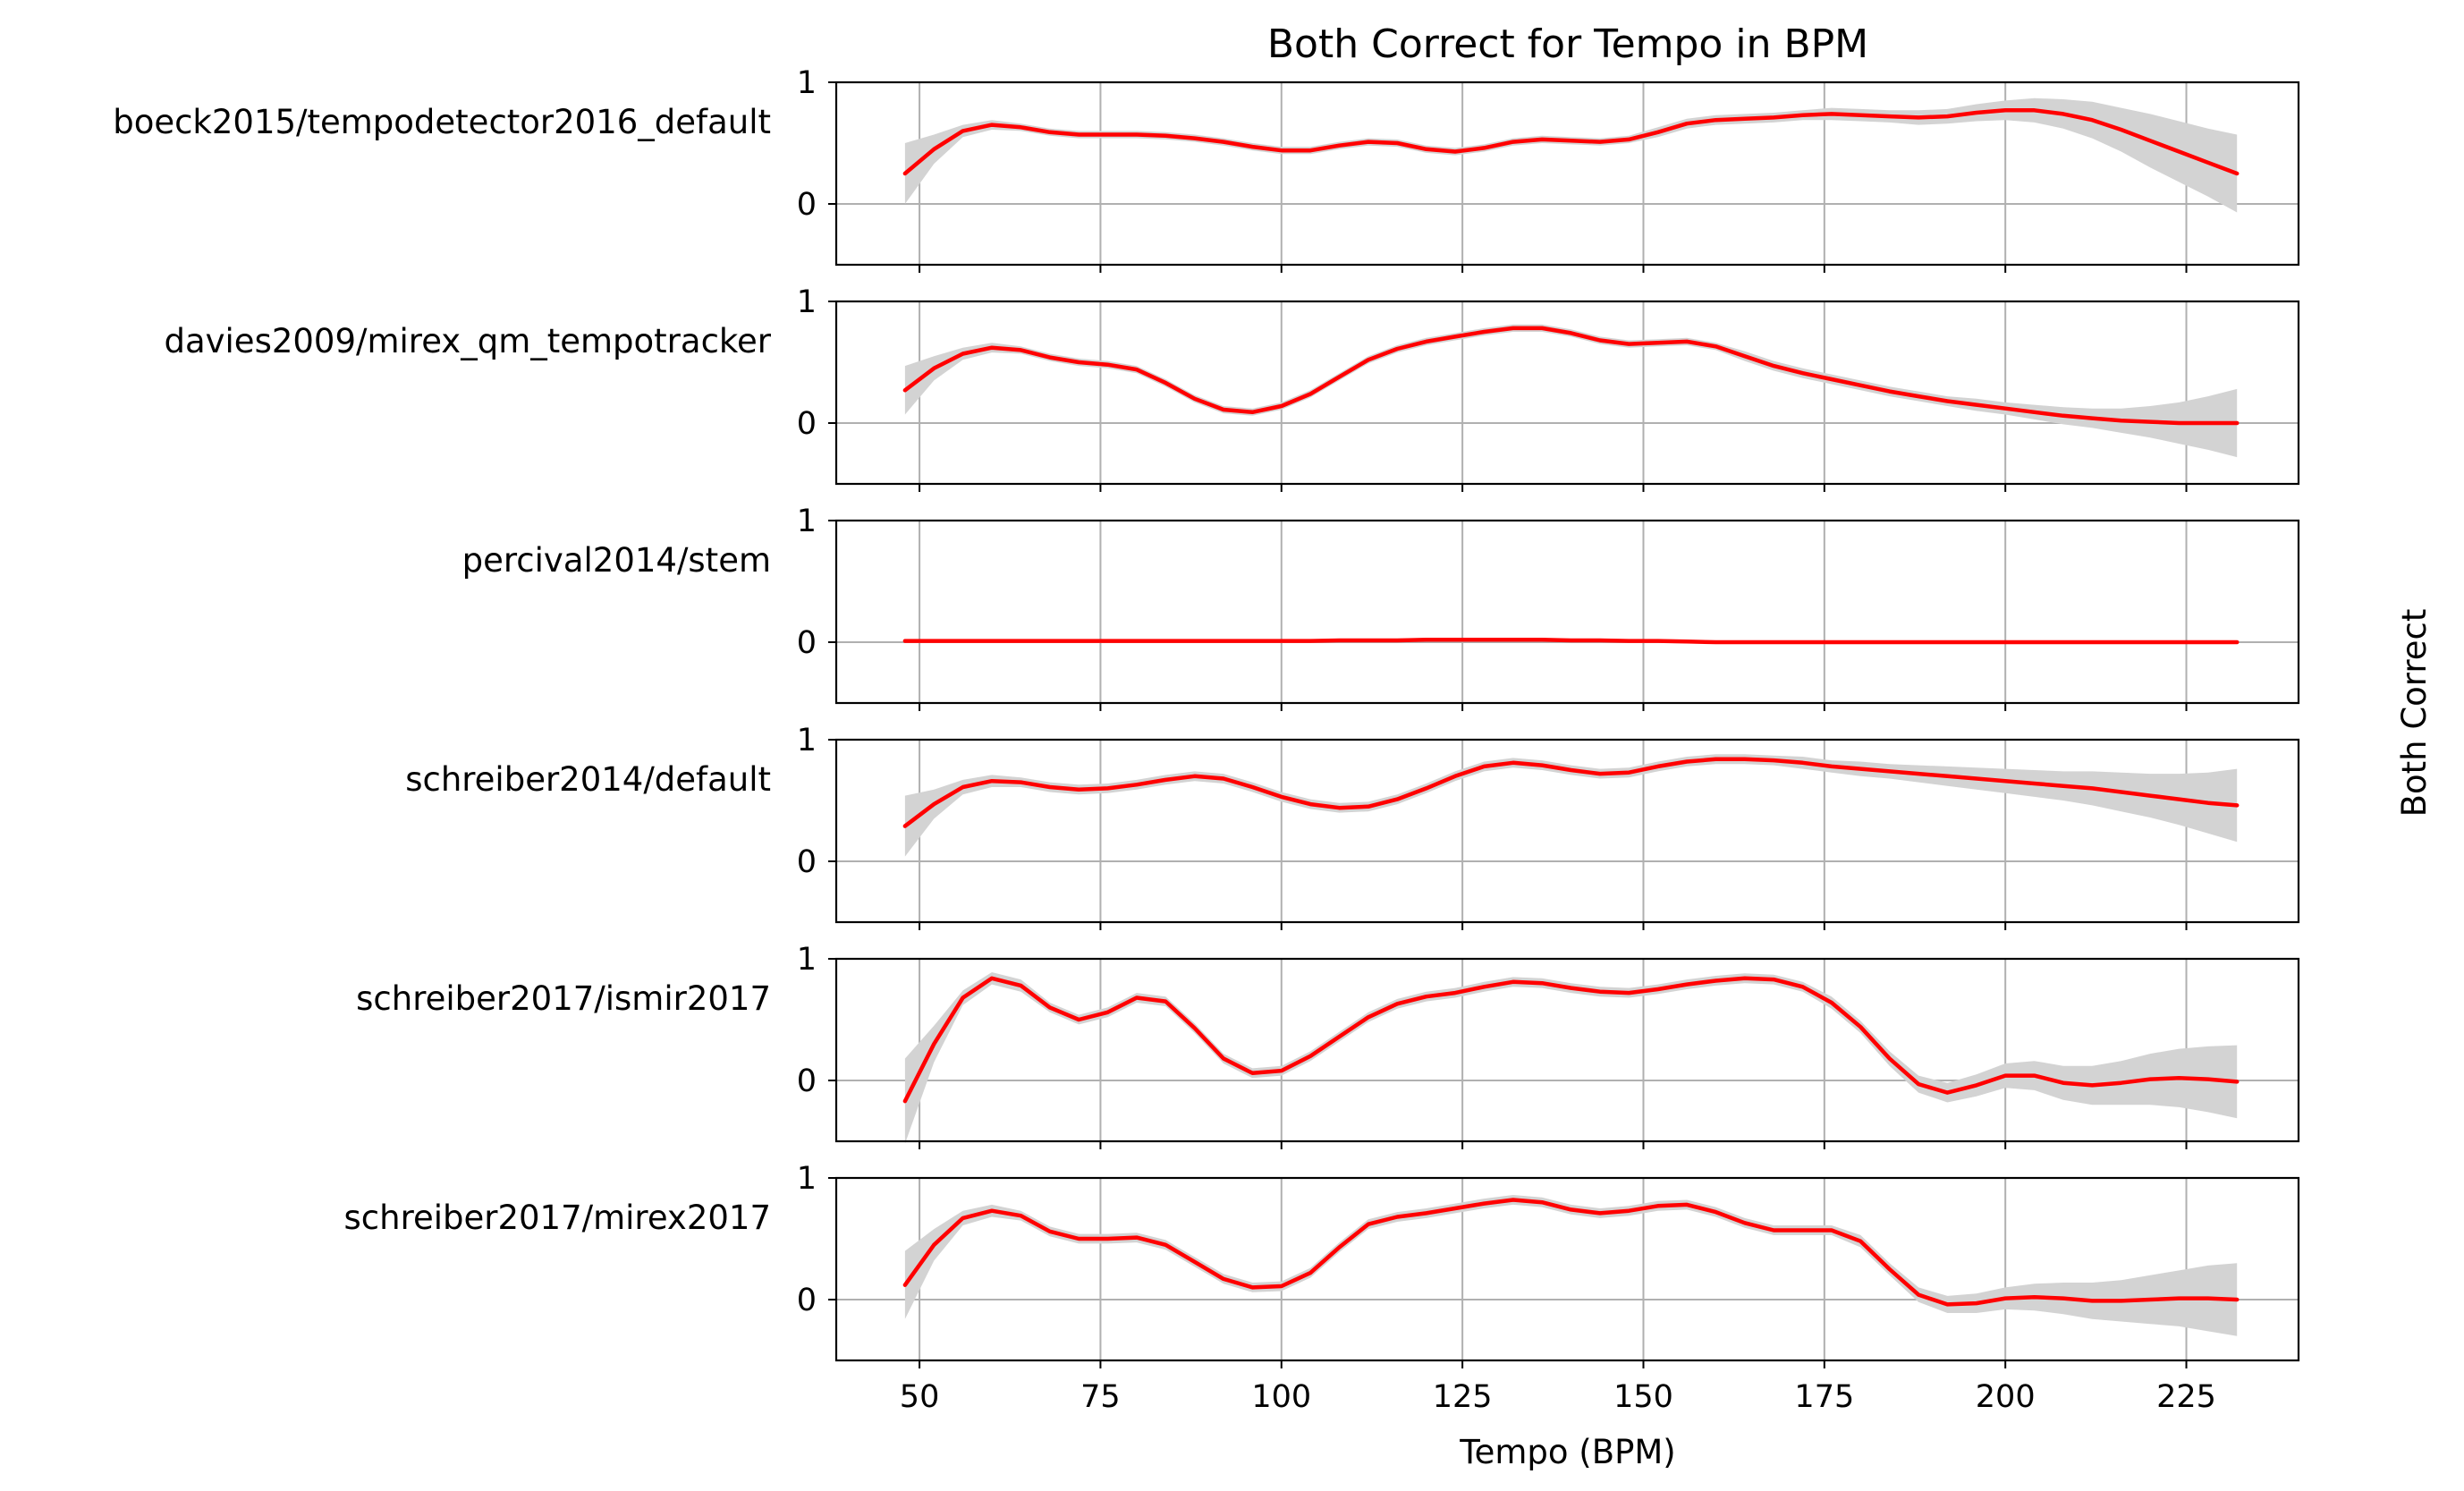  I want to click on x-axis-label: Tempo (BPM), so click(1567, 1452).